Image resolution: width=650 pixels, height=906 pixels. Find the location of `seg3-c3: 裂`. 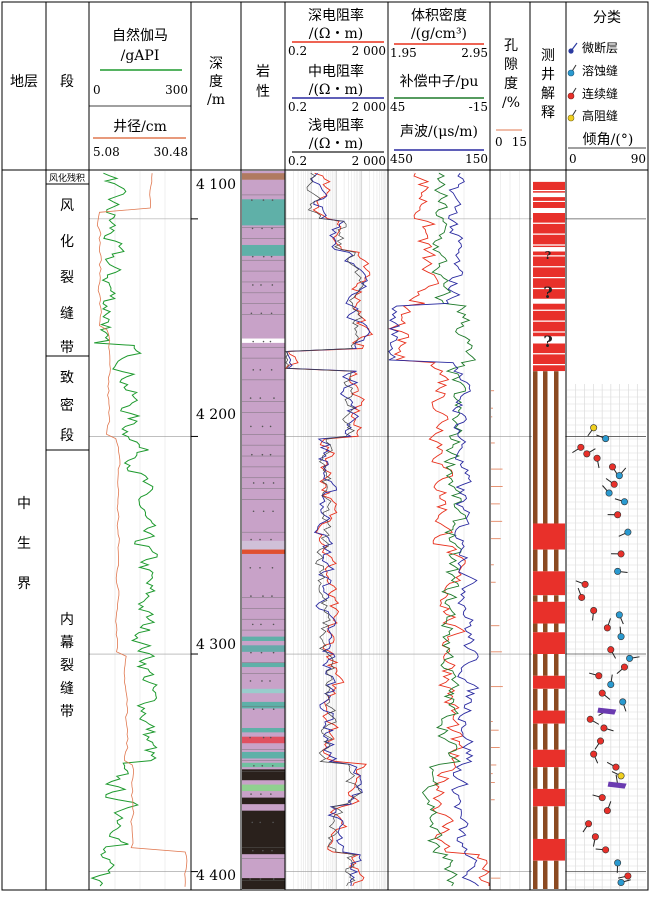

seg3-c3: 裂 is located at coordinates (67, 666).